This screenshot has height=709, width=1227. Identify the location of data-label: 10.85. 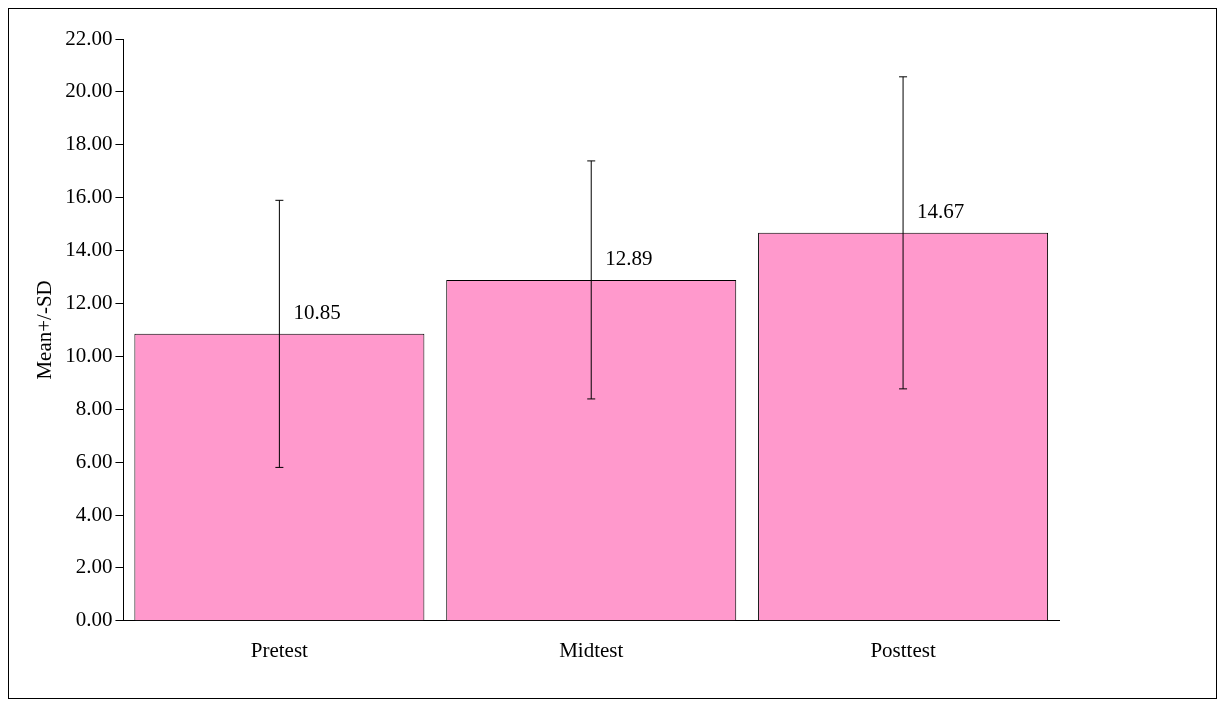
(317, 311).